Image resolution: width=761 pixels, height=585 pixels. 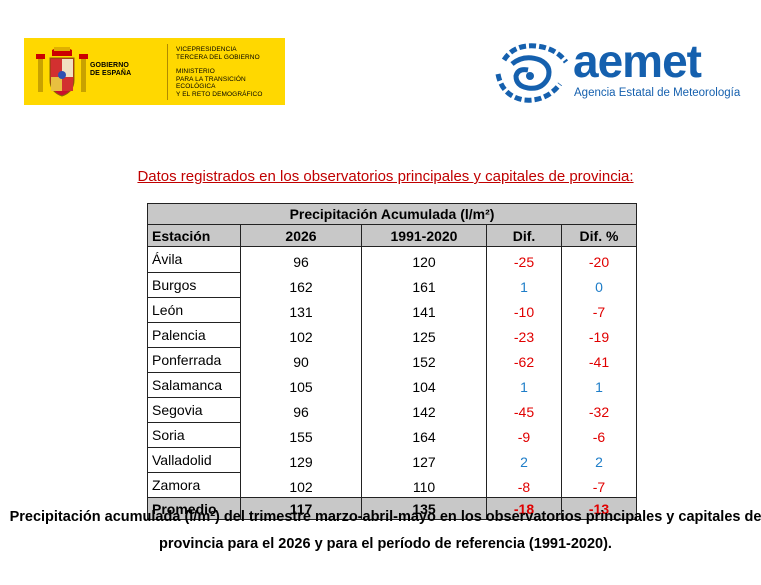 I want to click on table-row: Ponferrada 90 152 -62 -41, so click(x=392, y=359).